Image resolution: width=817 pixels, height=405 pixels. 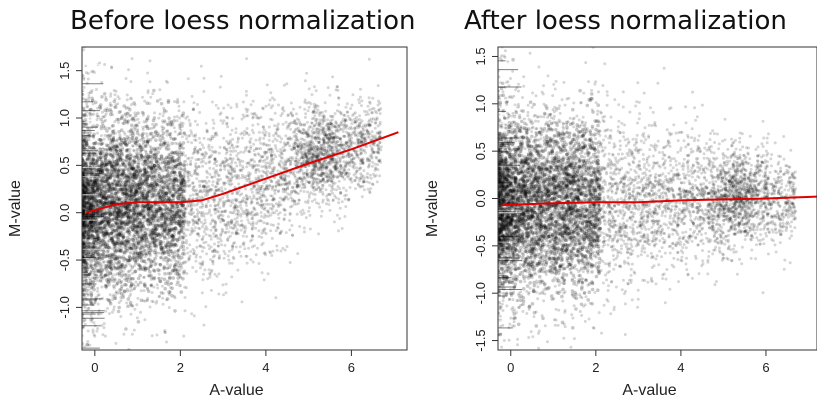 What do you see at coordinates (480, 104) in the screenshot?
I see `y-tick-label-after: 1.0` at bounding box center [480, 104].